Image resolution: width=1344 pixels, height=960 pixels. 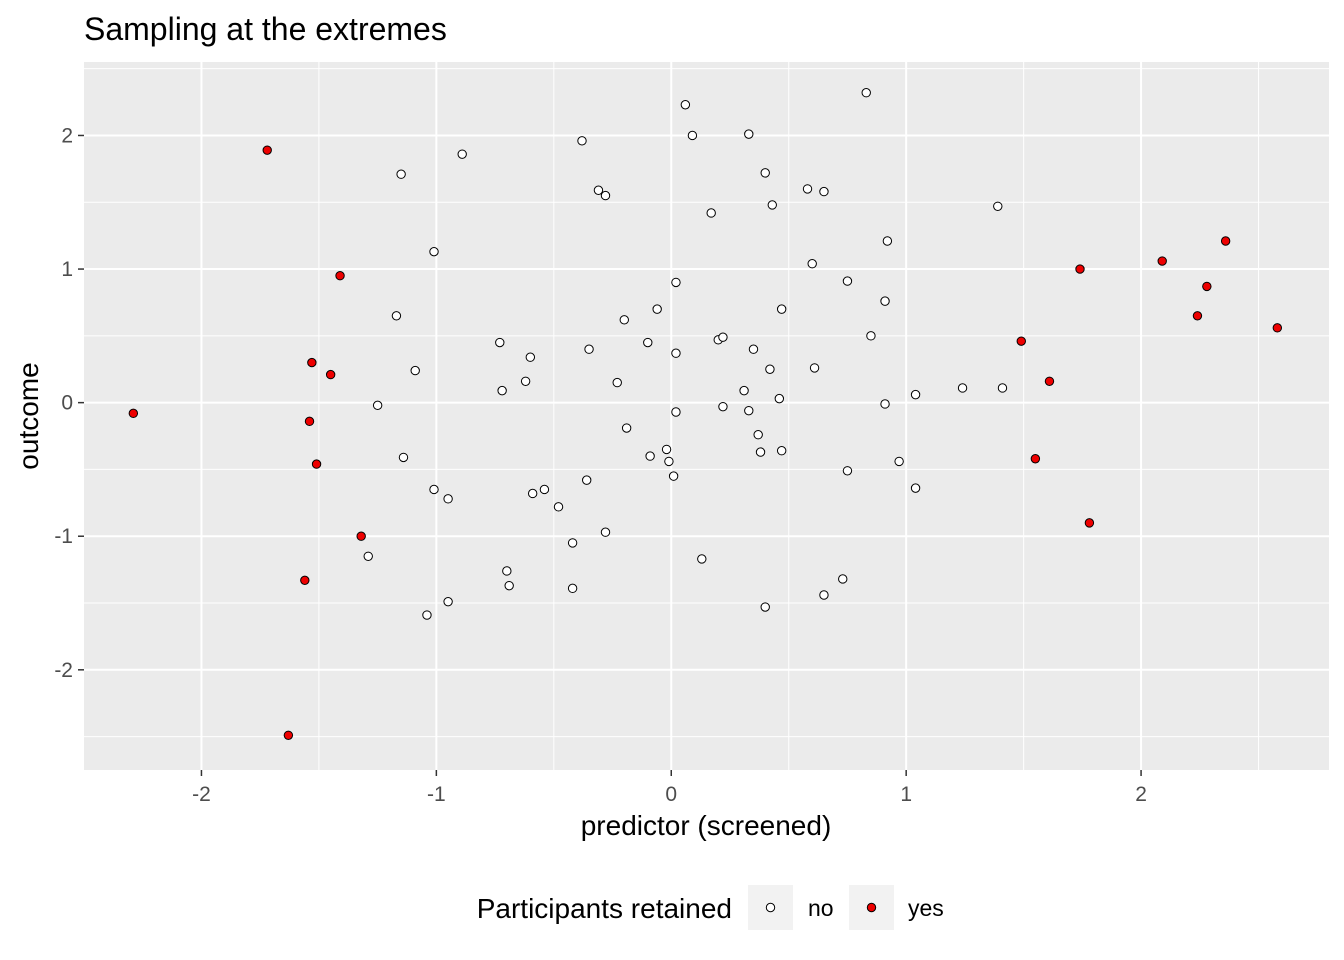 What do you see at coordinates (604, 908) in the screenshot?
I see `legend-title: Participants retained` at bounding box center [604, 908].